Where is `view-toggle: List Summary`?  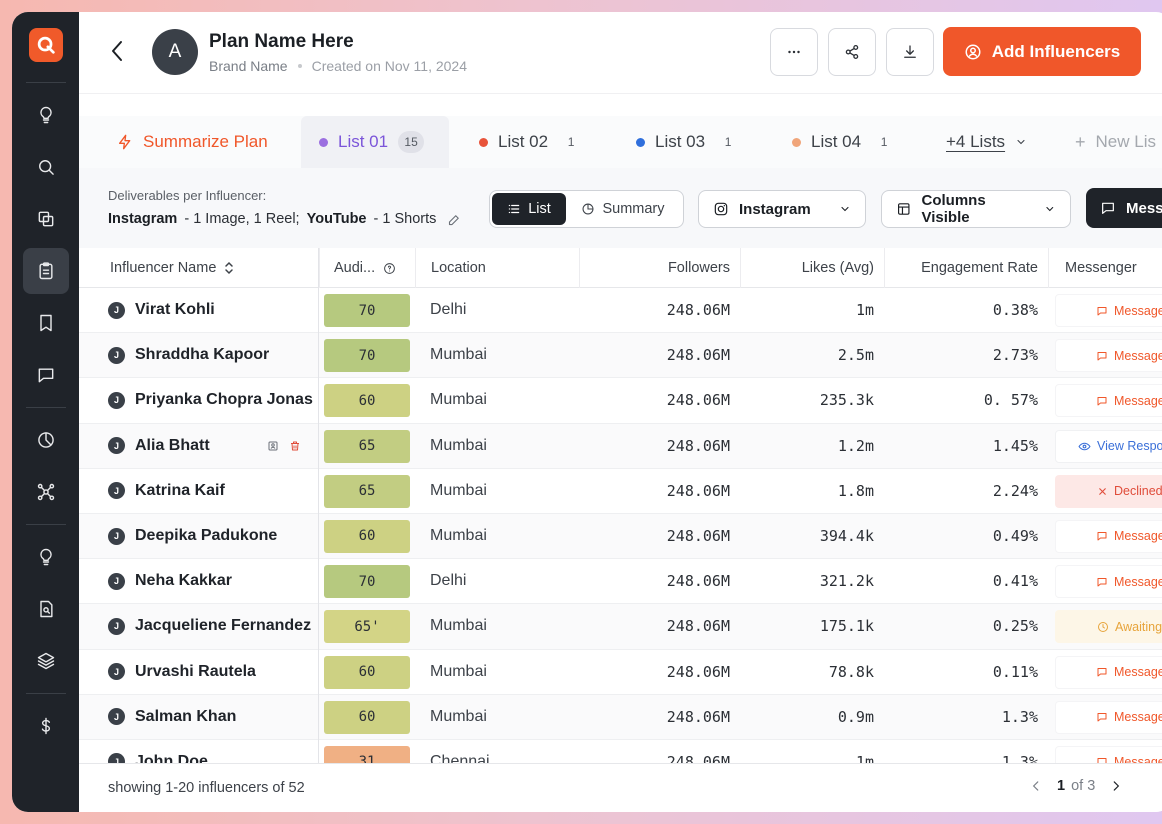 view-toggle: List Summary is located at coordinates (586, 209).